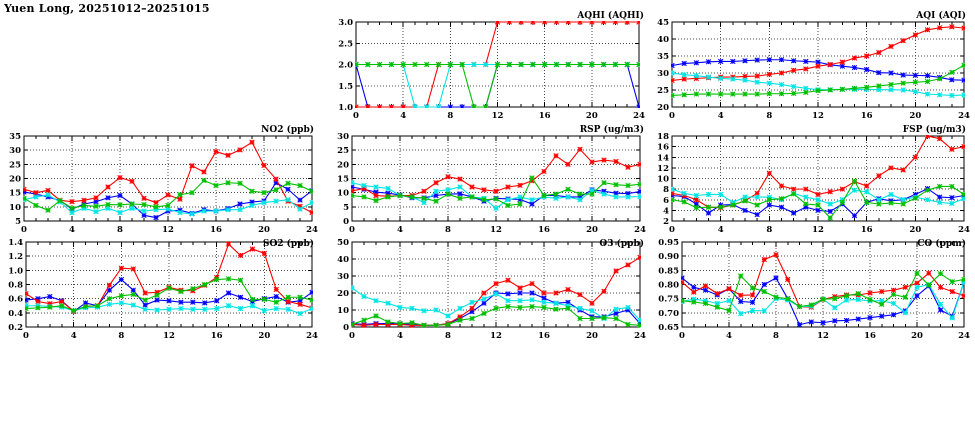 The width and height of the screenshot is (975, 447). Describe the element at coordinates (668, 257) in the screenshot. I see `y-tick-label: 0.90` at that location.